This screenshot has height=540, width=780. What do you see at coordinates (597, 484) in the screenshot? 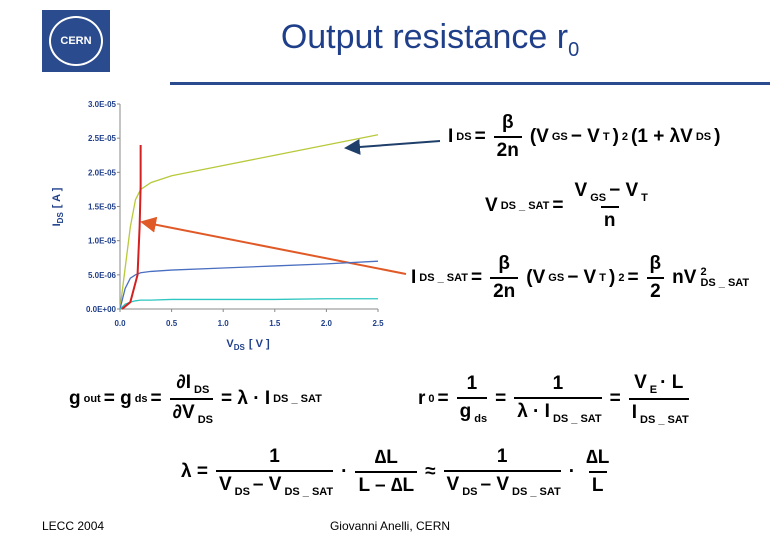
I see `denominator: L` at bounding box center [597, 484].